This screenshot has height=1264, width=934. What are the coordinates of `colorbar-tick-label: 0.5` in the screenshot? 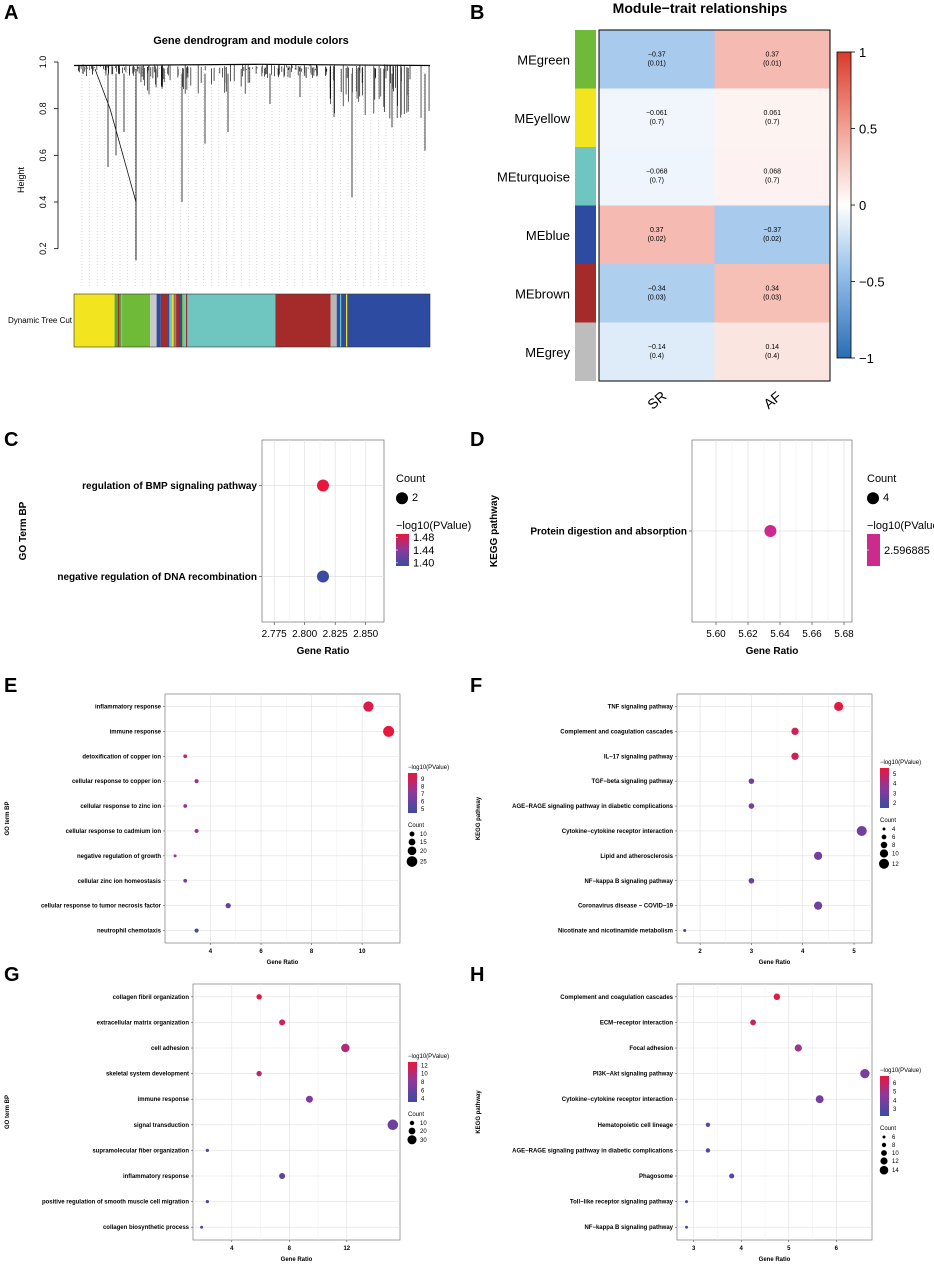 It's located at (868, 129).